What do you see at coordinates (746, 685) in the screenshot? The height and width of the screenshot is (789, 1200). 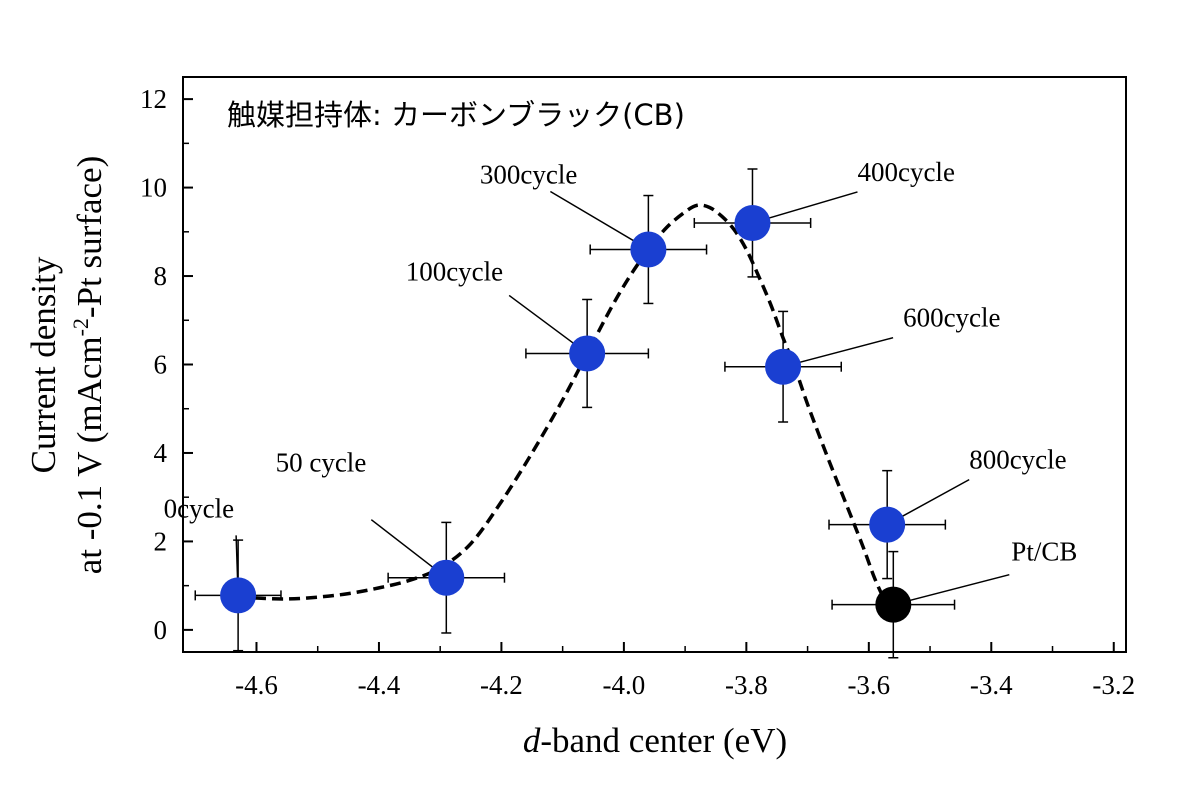 I see `x-tick-label: -3.8` at bounding box center [746, 685].